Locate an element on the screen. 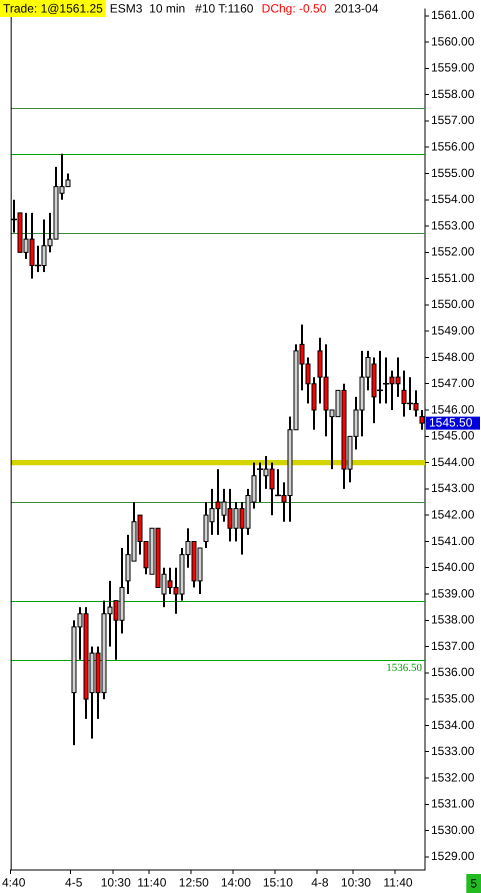 Image resolution: width=481 pixels, height=893 pixels. y-tick-label: 1541.00 is located at coordinates (453, 541).